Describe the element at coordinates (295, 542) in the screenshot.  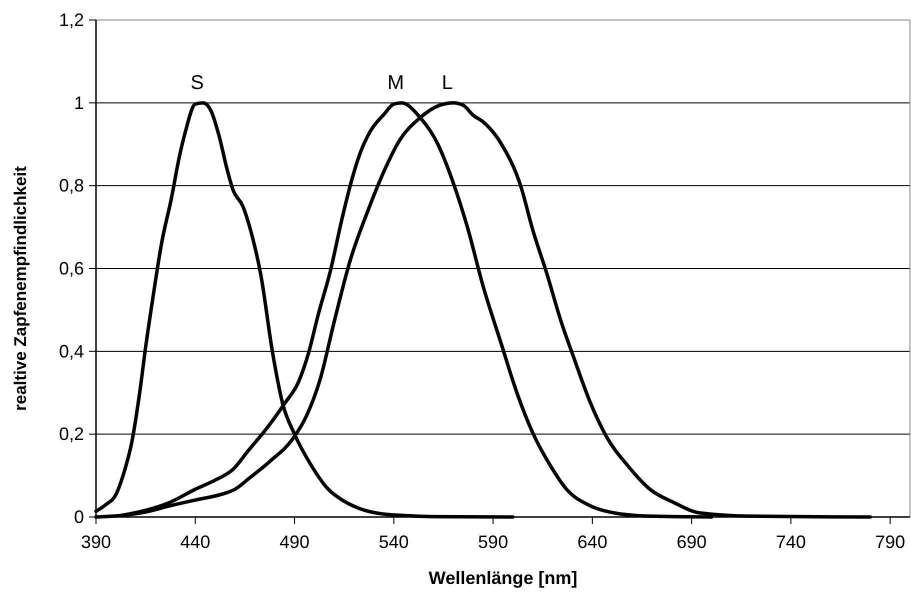
I see `x-tick-label: 490` at that location.